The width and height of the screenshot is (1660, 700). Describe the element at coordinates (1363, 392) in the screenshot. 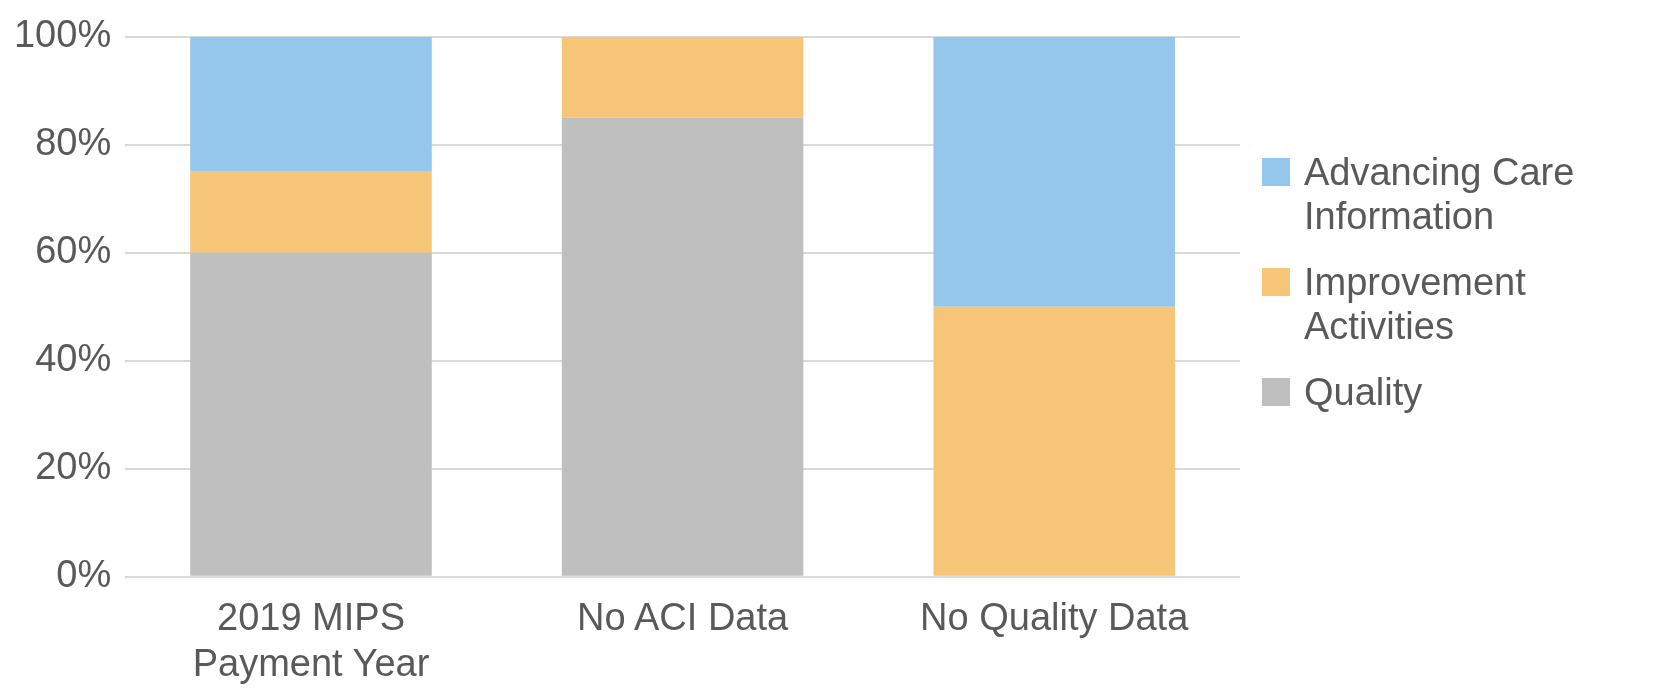

I see `legend-label: Quality` at that location.